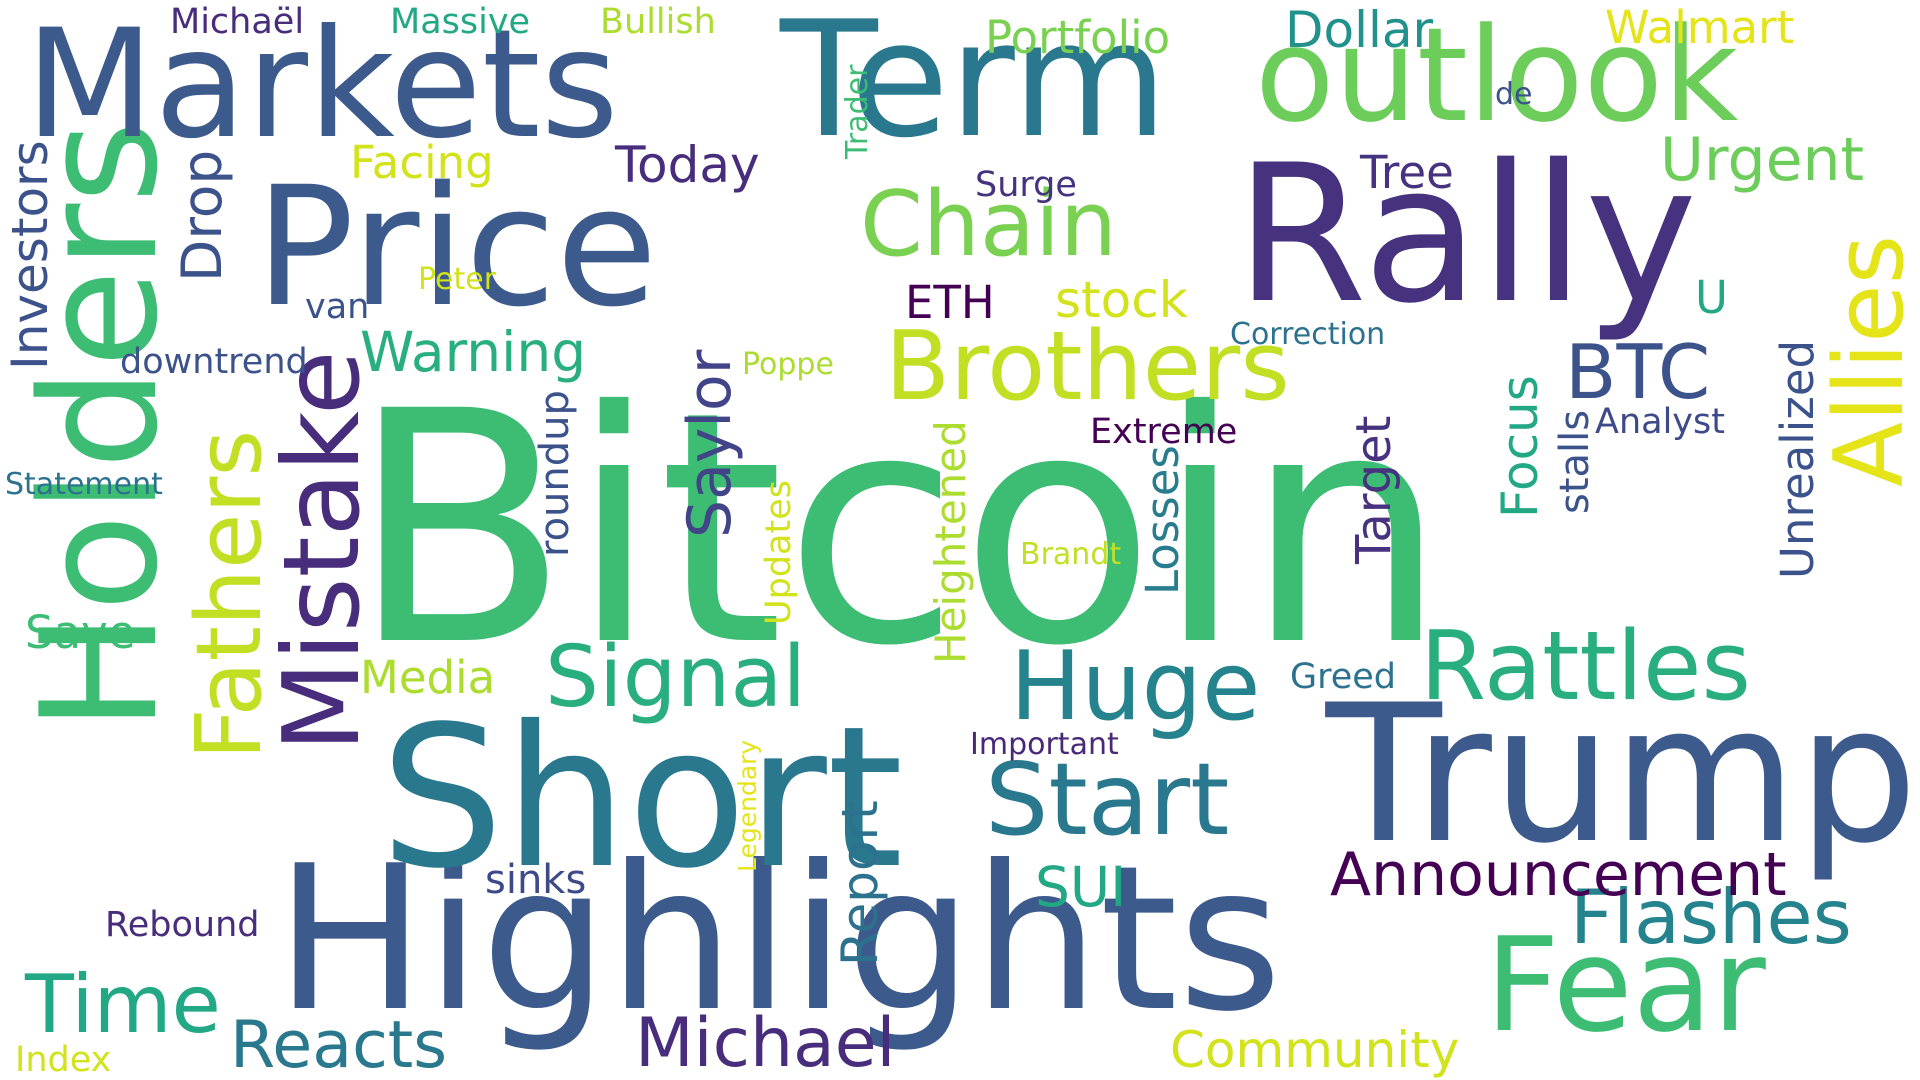  I want to click on word-peter: Peter, so click(457, 279).